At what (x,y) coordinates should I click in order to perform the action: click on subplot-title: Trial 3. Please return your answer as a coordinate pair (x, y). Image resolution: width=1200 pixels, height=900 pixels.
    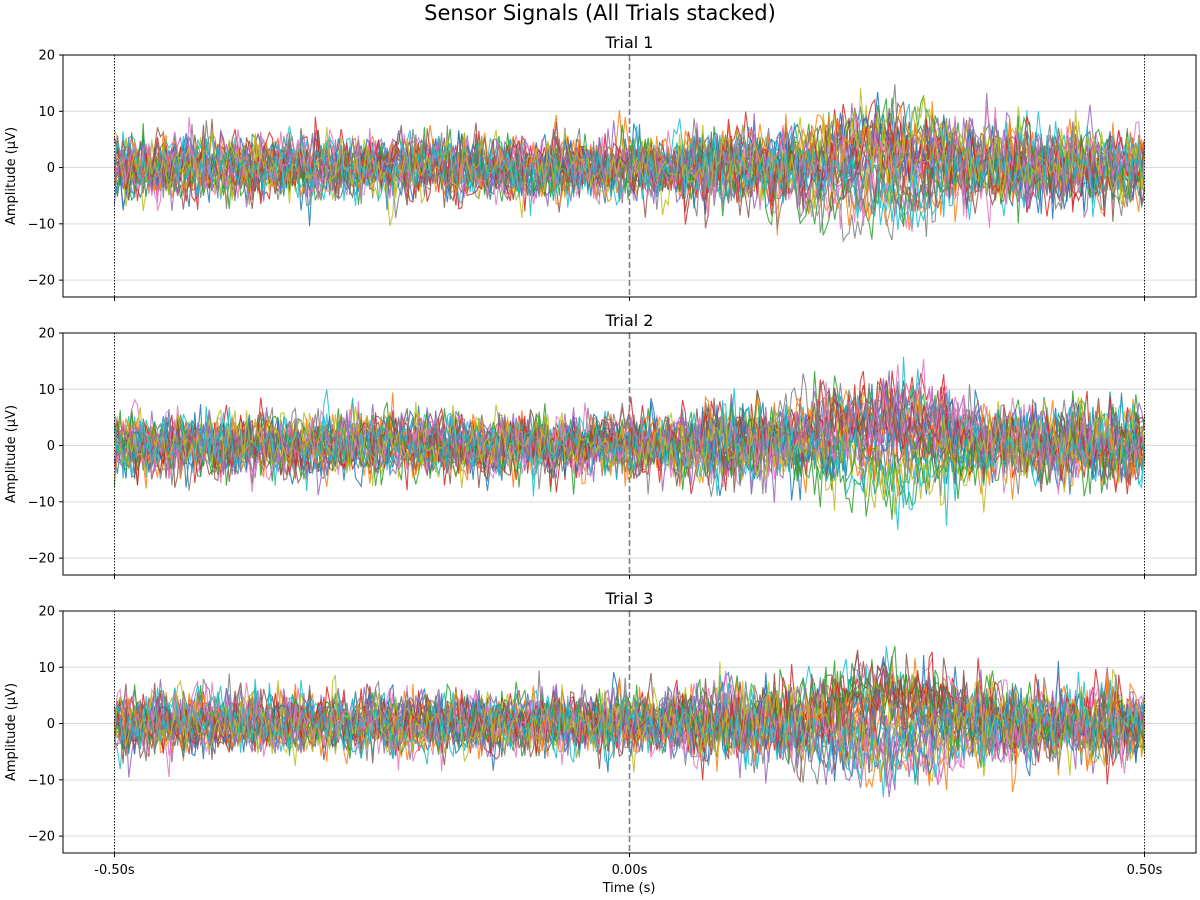
    Looking at the image, I should click on (629, 598).